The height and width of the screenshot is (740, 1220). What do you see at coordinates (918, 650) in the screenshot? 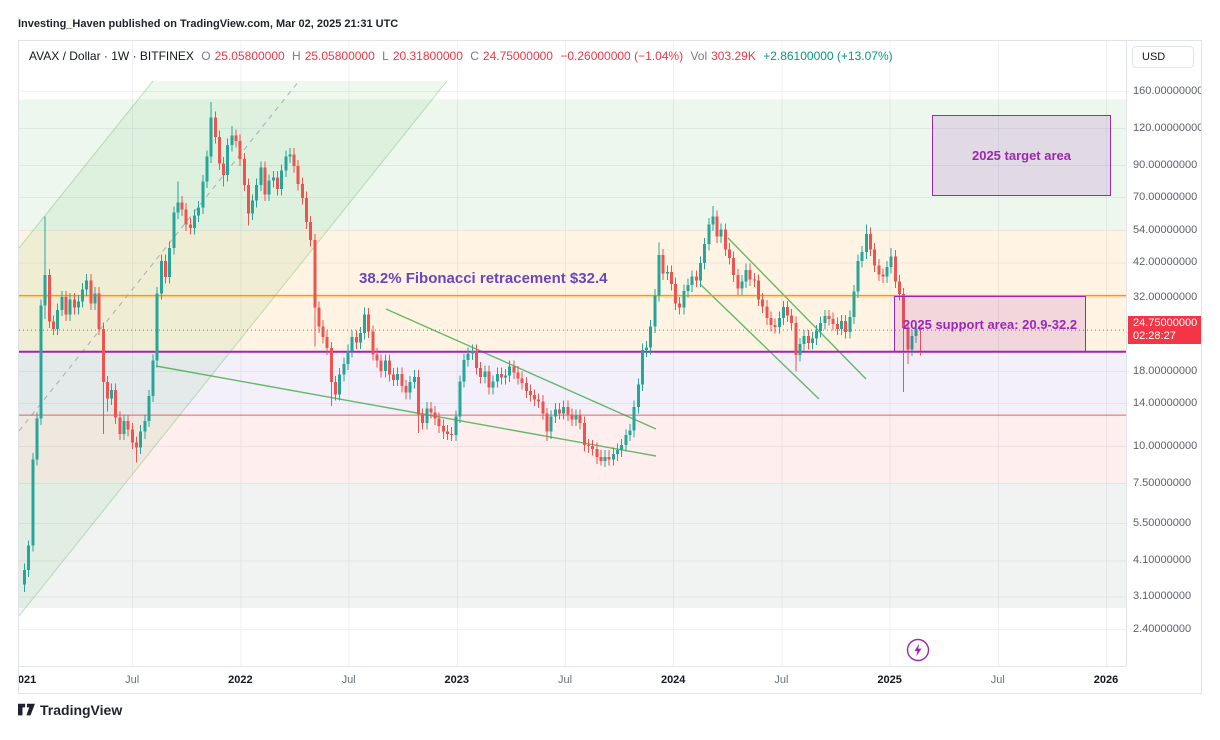
I see `lightning-icon` at bounding box center [918, 650].